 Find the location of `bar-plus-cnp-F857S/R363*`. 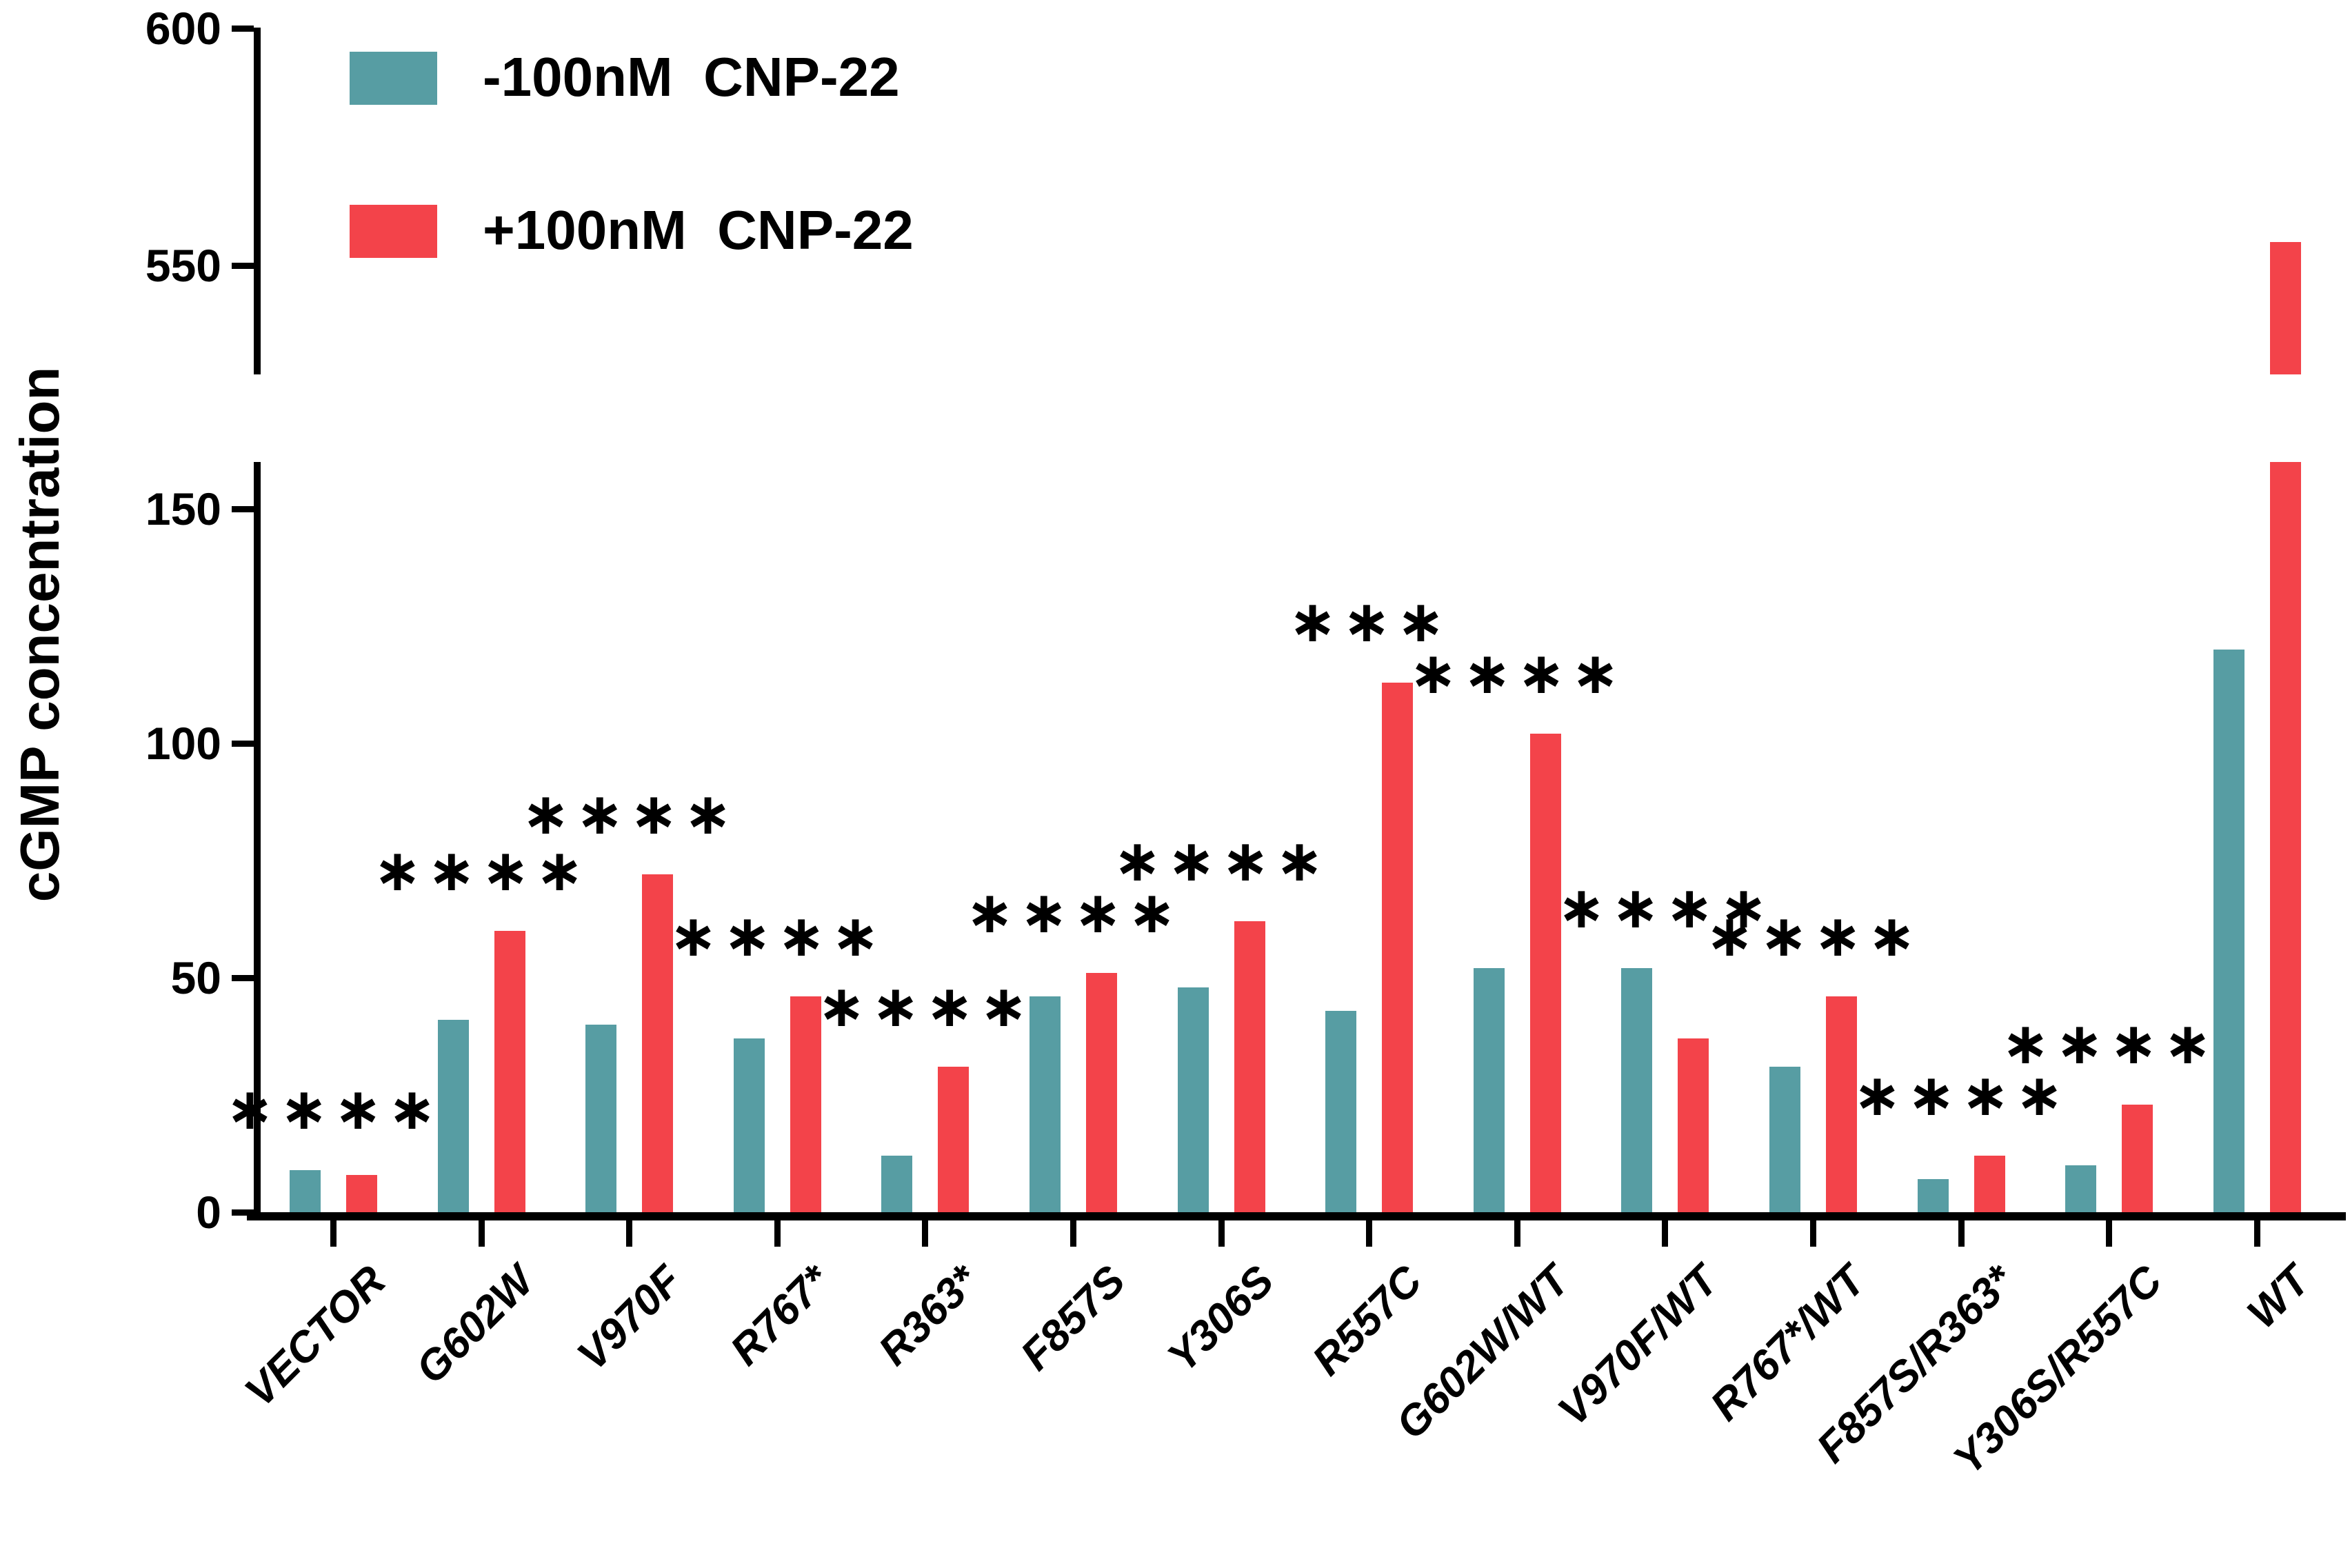

bar-plus-cnp-F857S/R363* is located at coordinates (1989, 1184).